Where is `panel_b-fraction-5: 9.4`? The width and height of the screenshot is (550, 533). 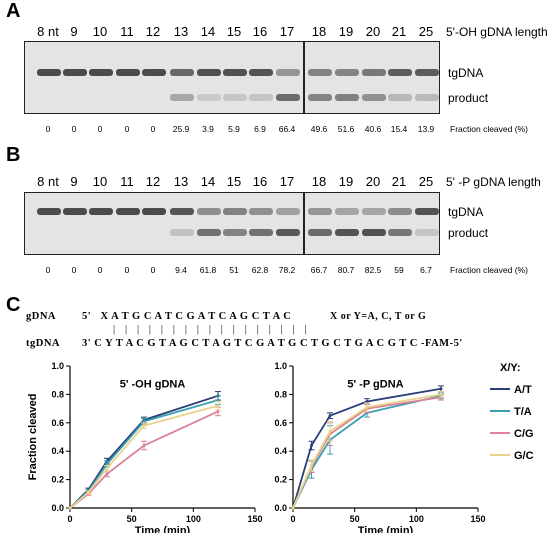
panel_b-fraction-5: 9.4 is located at coordinates (181, 270).